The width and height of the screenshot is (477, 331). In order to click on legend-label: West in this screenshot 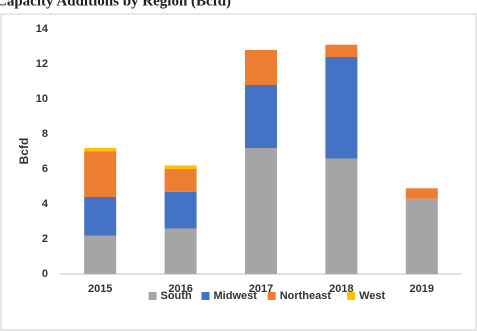, I will do `click(372, 296)`.